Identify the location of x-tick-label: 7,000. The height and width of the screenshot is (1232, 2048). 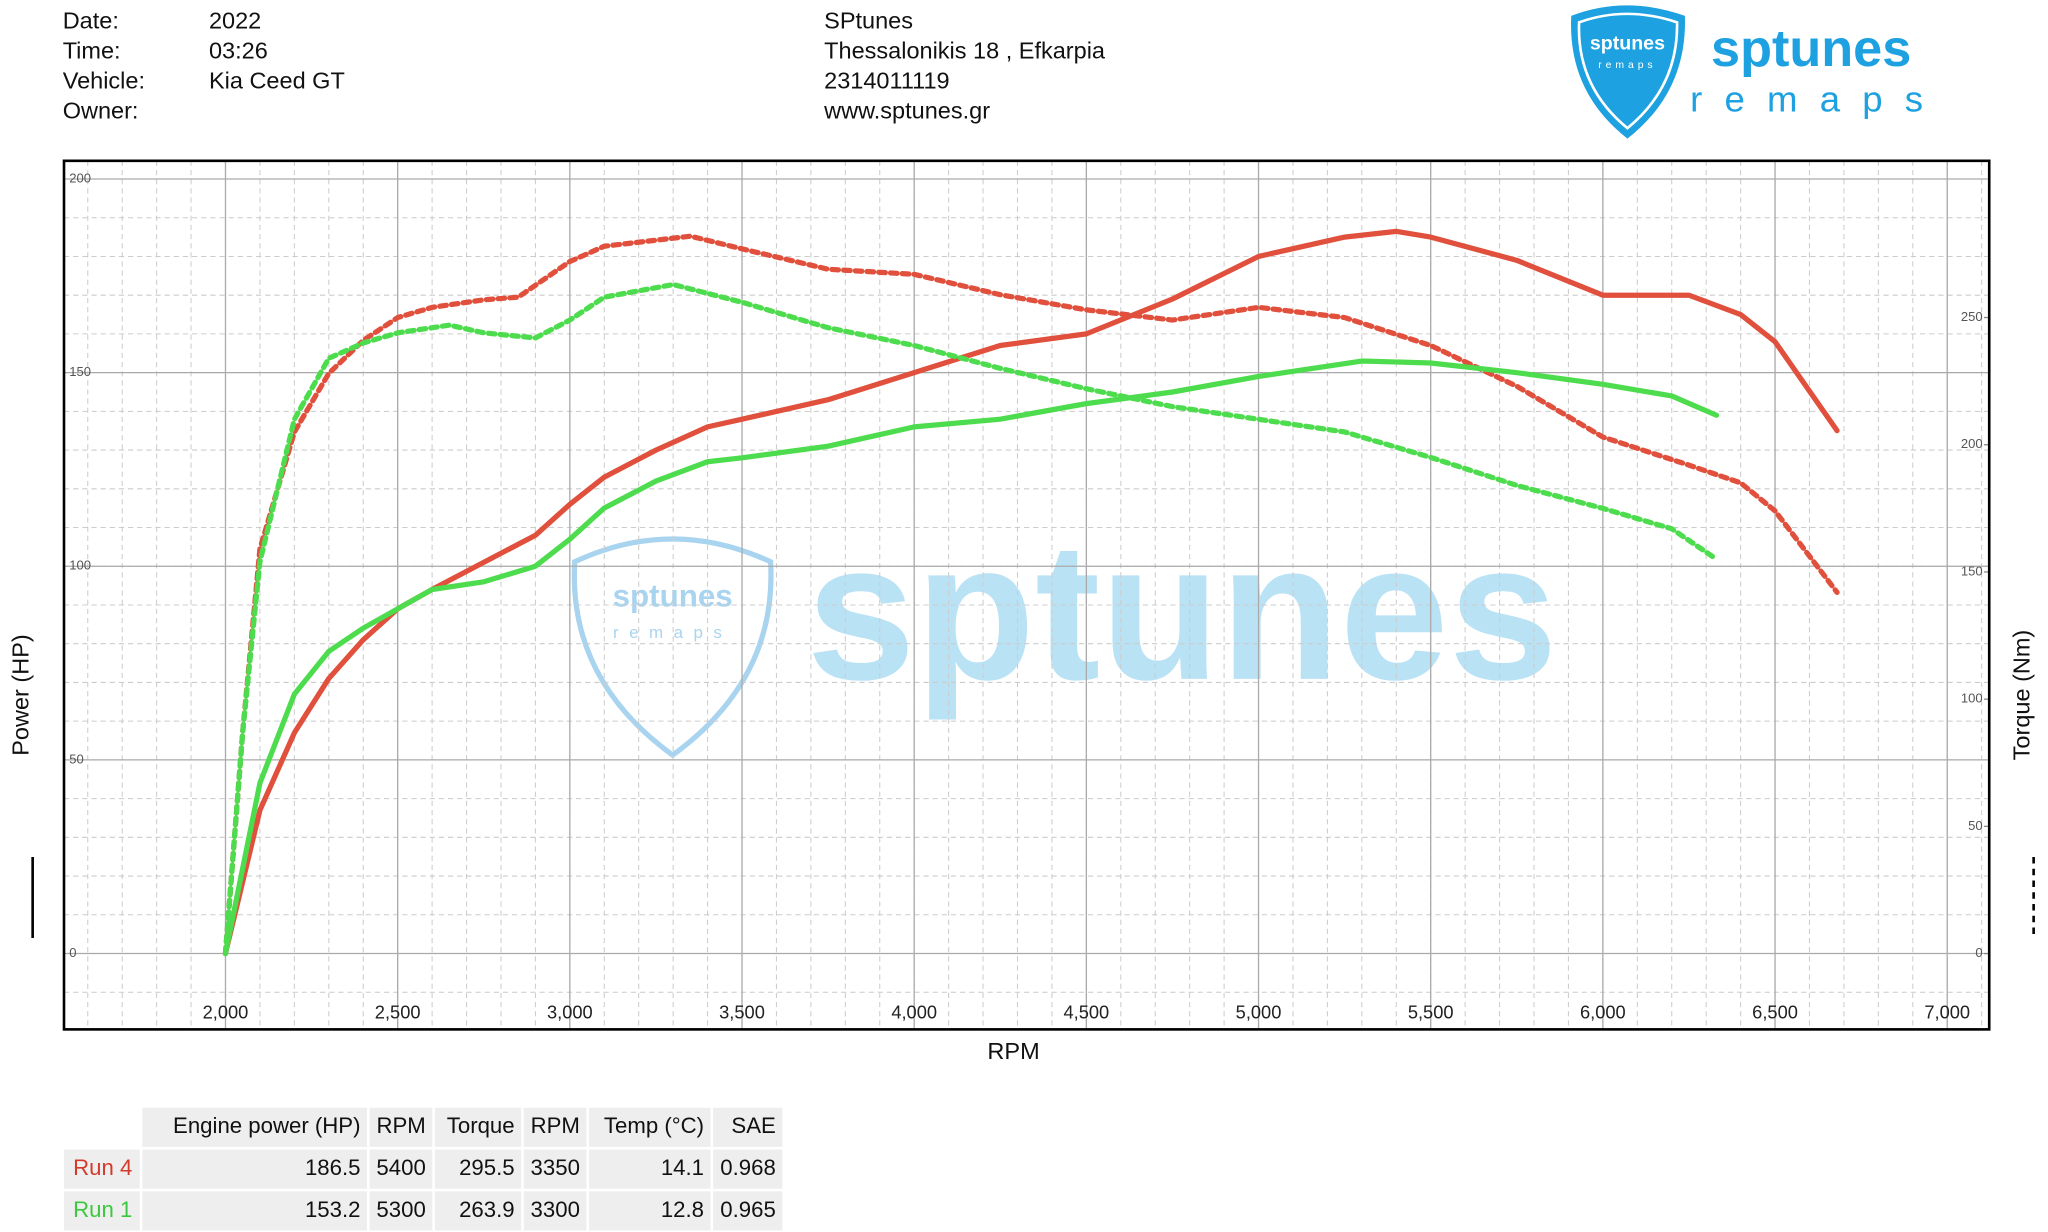
(1947, 1012).